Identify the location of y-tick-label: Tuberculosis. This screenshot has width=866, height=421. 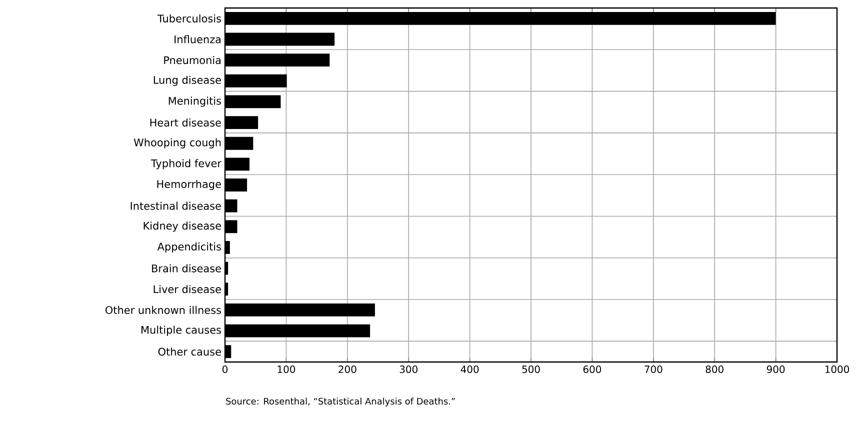
(189, 18).